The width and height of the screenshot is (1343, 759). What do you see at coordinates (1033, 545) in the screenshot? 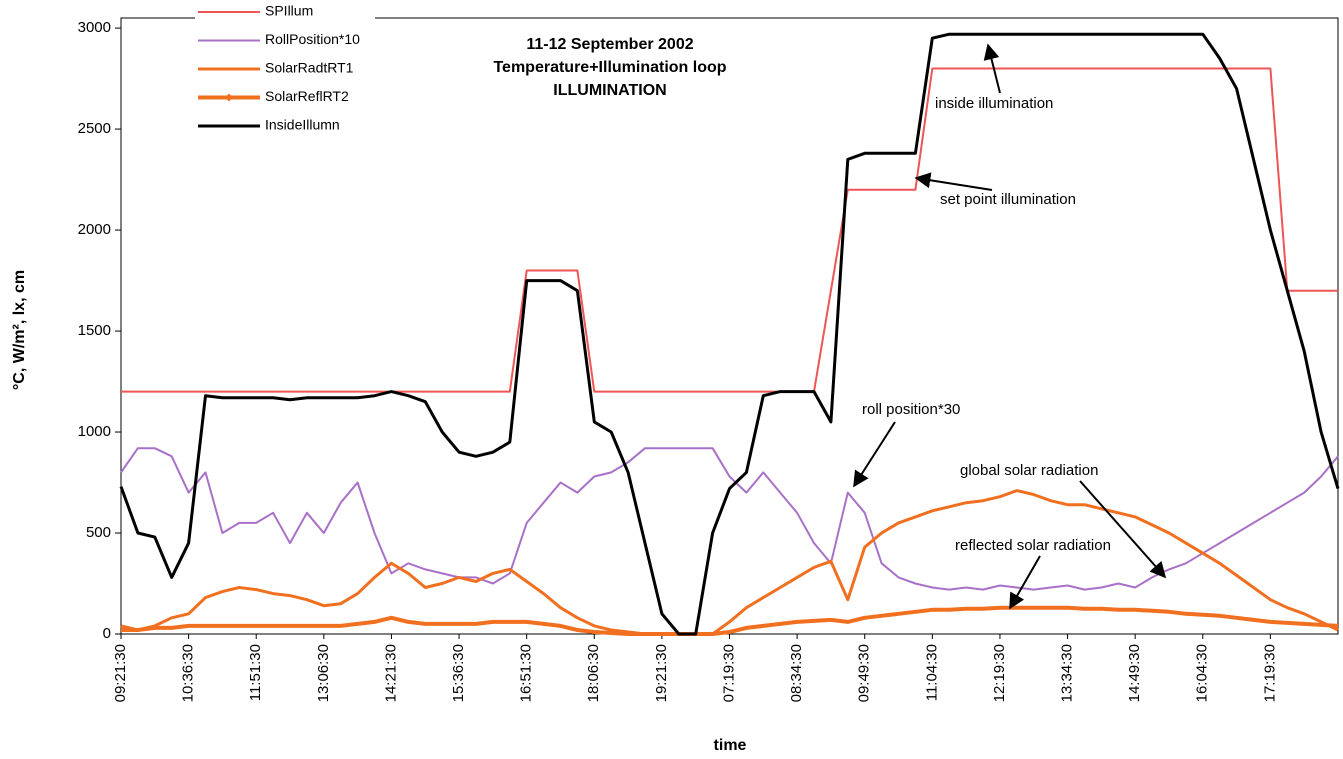
I see `annotation: reflected solar radiation` at bounding box center [1033, 545].